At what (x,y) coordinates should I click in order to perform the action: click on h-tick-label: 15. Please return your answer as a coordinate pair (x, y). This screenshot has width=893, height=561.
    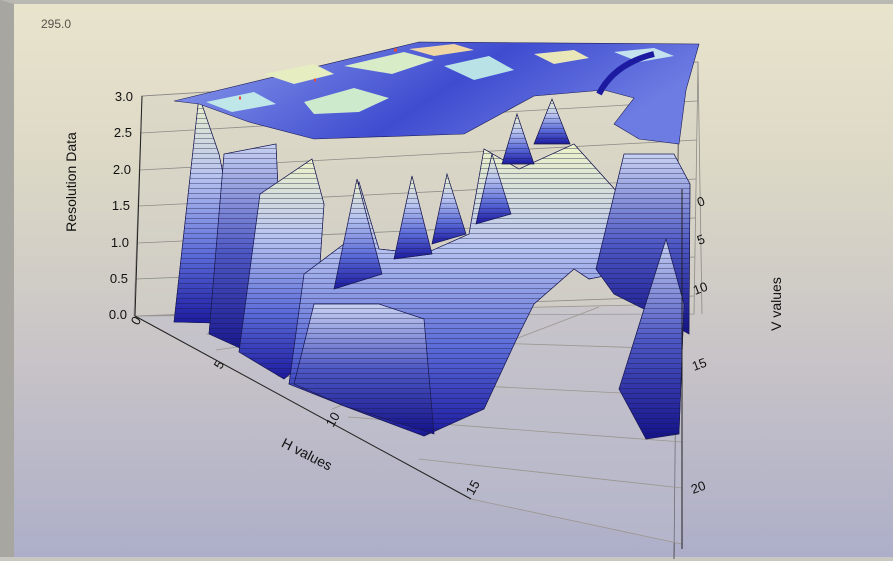
    Looking at the image, I should click on (473, 487).